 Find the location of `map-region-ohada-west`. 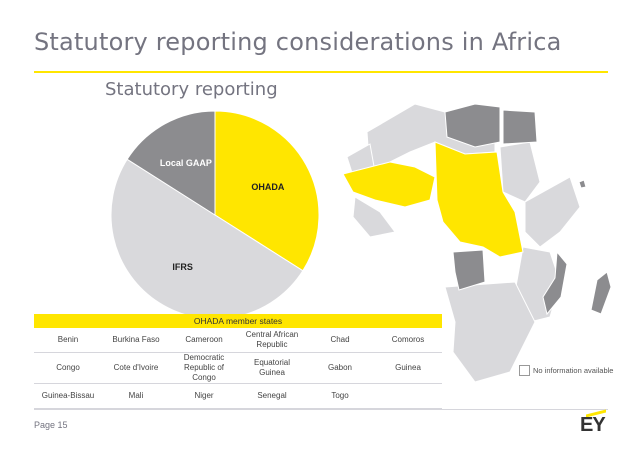

map-region-ohada-west is located at coordinates (389, 184).